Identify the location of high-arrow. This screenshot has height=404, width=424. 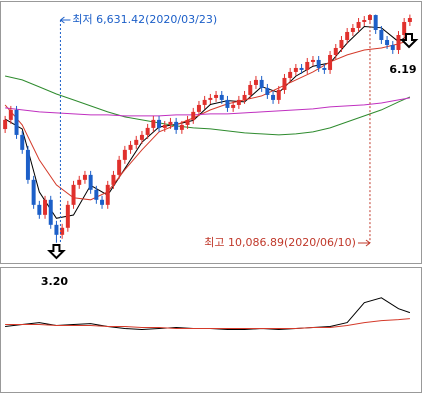
(364, 243).